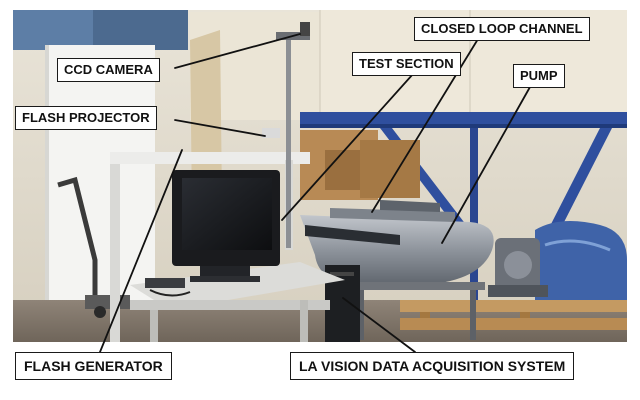 The width and height of the screenshot is (640, 400). I want to click on label-ccd-camera: CCD CAMERA, so click(108, 70).